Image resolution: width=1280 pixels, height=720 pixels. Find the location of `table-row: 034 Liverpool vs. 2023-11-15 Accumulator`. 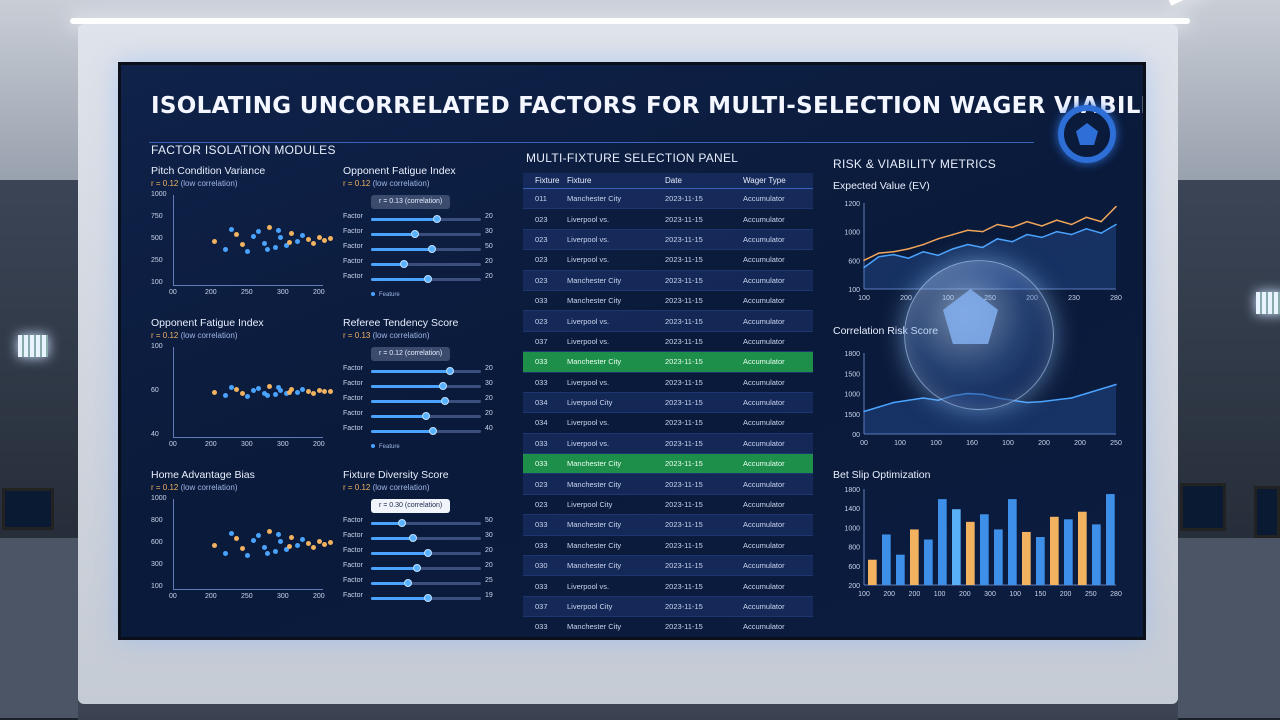

table-row: 034 Liverpool vs. 2023-11-15 Accumulator is located at coordinates (668, 423).